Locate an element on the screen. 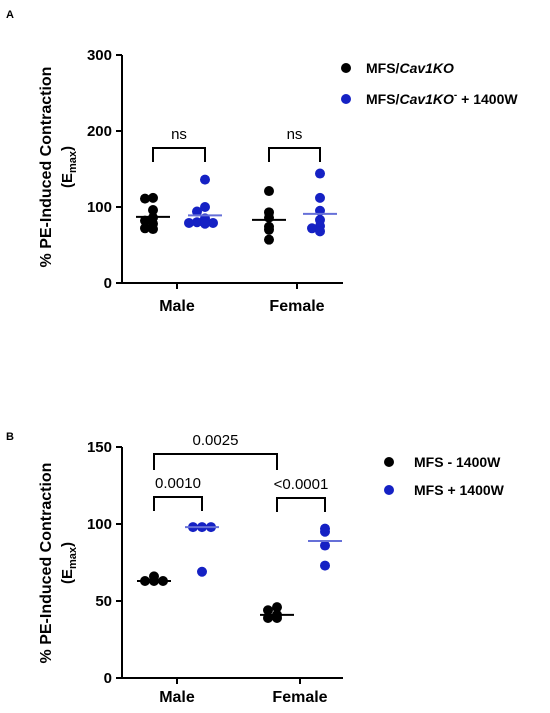 Image resolution: width=550 pixels, height=713 pixels. legend-marker-mfs-cav1ko is located at coordinates (346, 68).